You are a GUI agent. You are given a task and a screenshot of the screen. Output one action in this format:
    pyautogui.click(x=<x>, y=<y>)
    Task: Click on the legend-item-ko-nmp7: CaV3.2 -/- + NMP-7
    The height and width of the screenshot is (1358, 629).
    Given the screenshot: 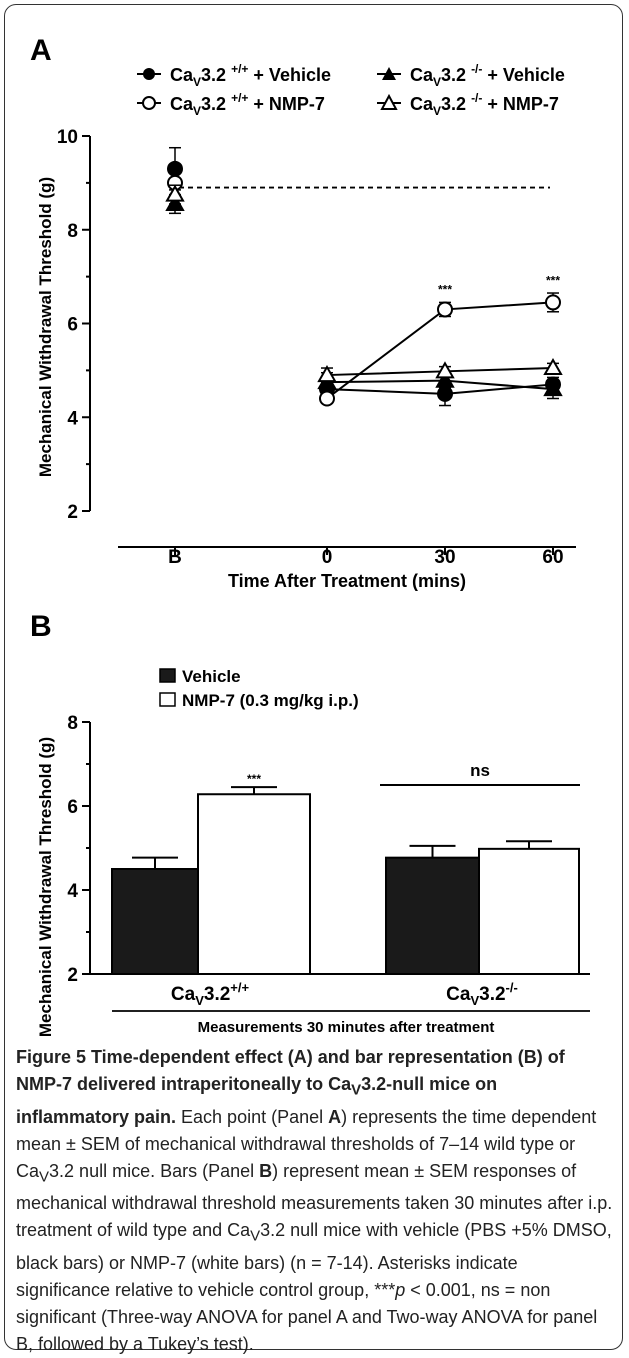 What is the action you would take?
    pyautogui.click(x=468, y=104)
    